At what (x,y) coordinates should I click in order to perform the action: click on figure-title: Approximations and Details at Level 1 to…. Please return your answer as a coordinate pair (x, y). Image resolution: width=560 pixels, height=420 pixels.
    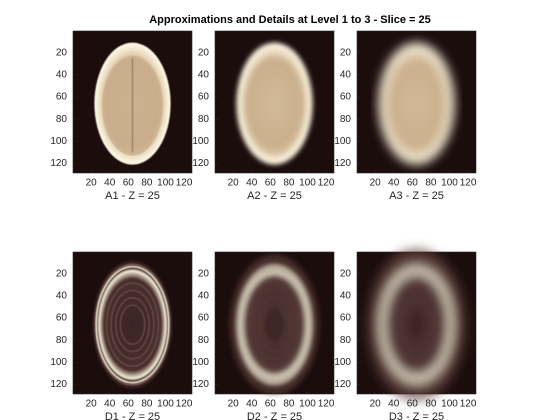
    Looking at the image, I should click on (290, 20).